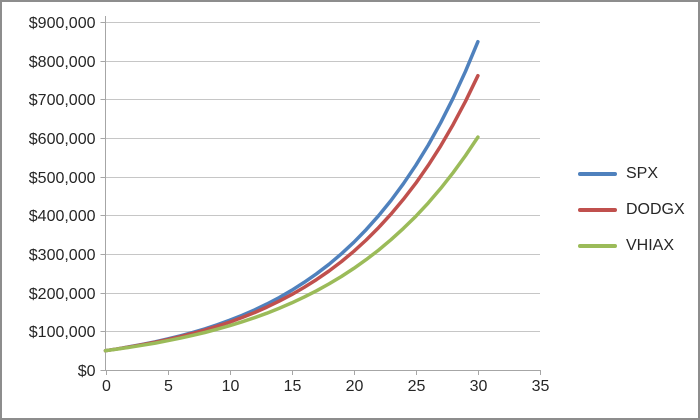  I want to click on legend-entry-vhiax: VHIAX, so click(631, 246).